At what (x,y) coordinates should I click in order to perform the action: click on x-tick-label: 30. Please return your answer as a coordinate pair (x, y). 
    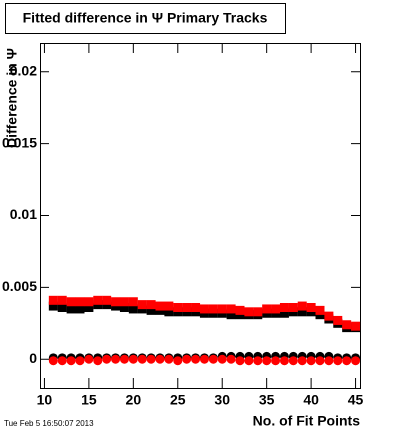
    Looking at the image, I should click on (222, 400).